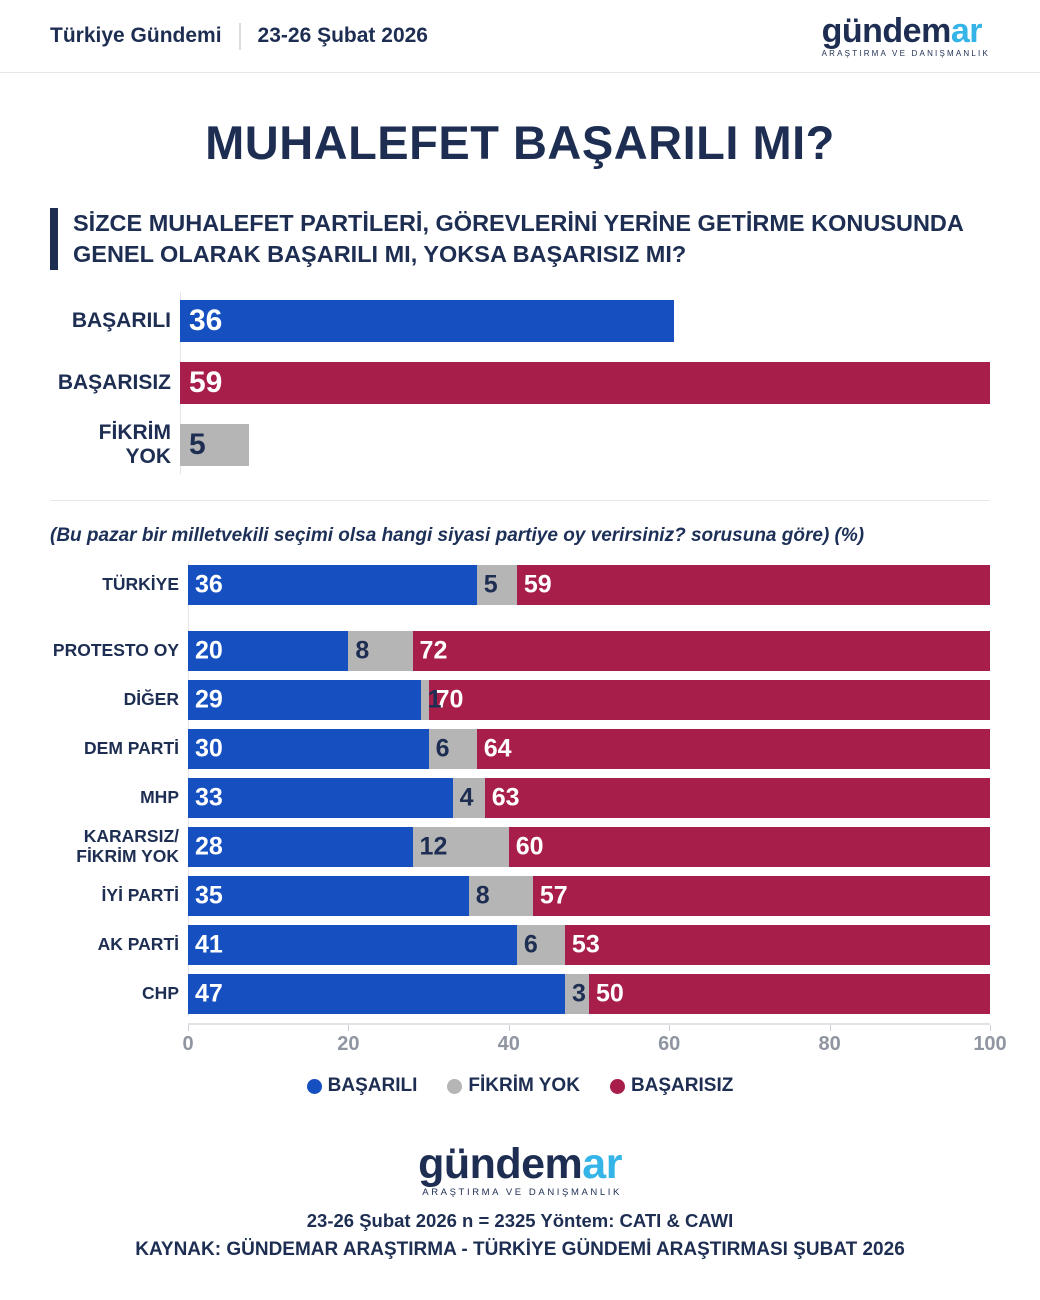 The image size is (1040, 1300). What do you see at coordinates (434, 699) in the screenshot?
I see `stacked-segment-value: 1` at bounding box center [434, 699].